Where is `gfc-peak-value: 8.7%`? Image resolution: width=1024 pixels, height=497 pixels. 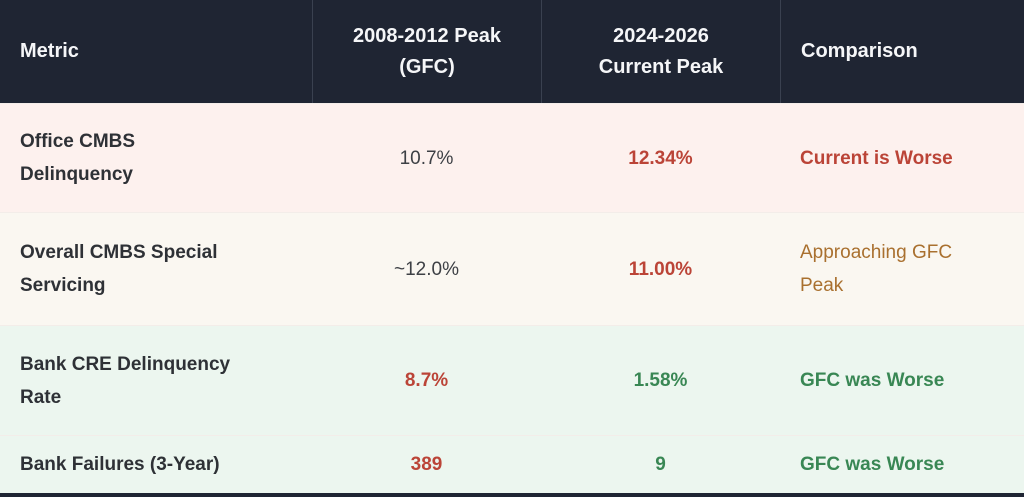 gfc-peak-value: 8.7% is located at coordinates (426, 381).